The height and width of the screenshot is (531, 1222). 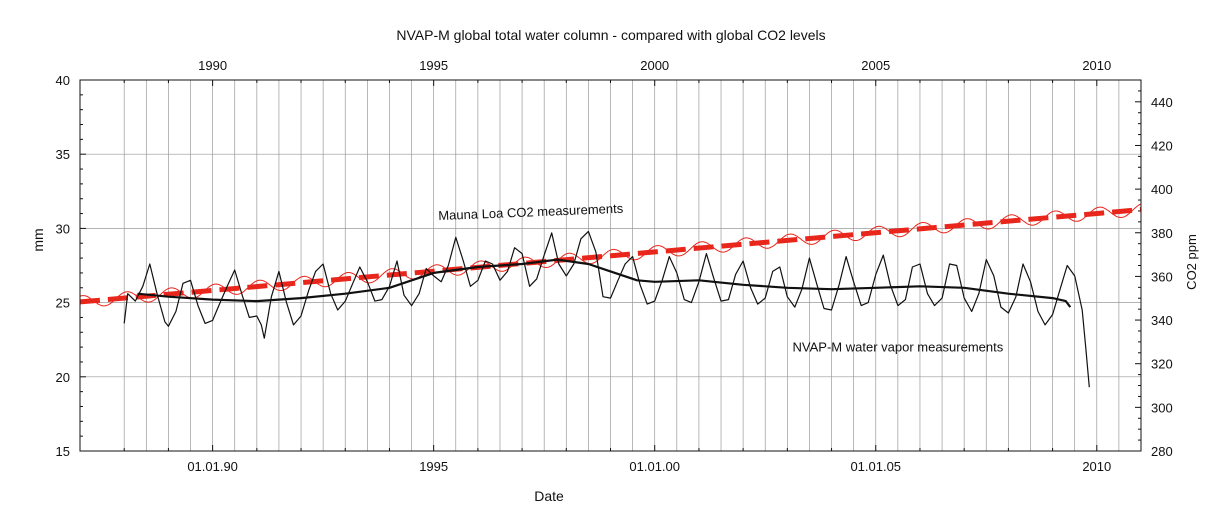 I want to click on y-tick-label-right: 300, so click(x=1162, y=407).